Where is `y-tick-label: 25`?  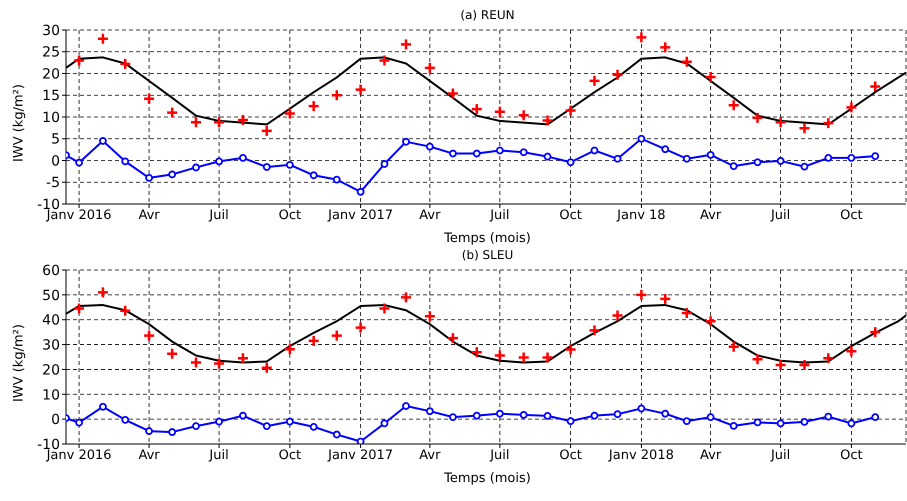
y-tick-label: 25 is located at coordinates (51, 52).